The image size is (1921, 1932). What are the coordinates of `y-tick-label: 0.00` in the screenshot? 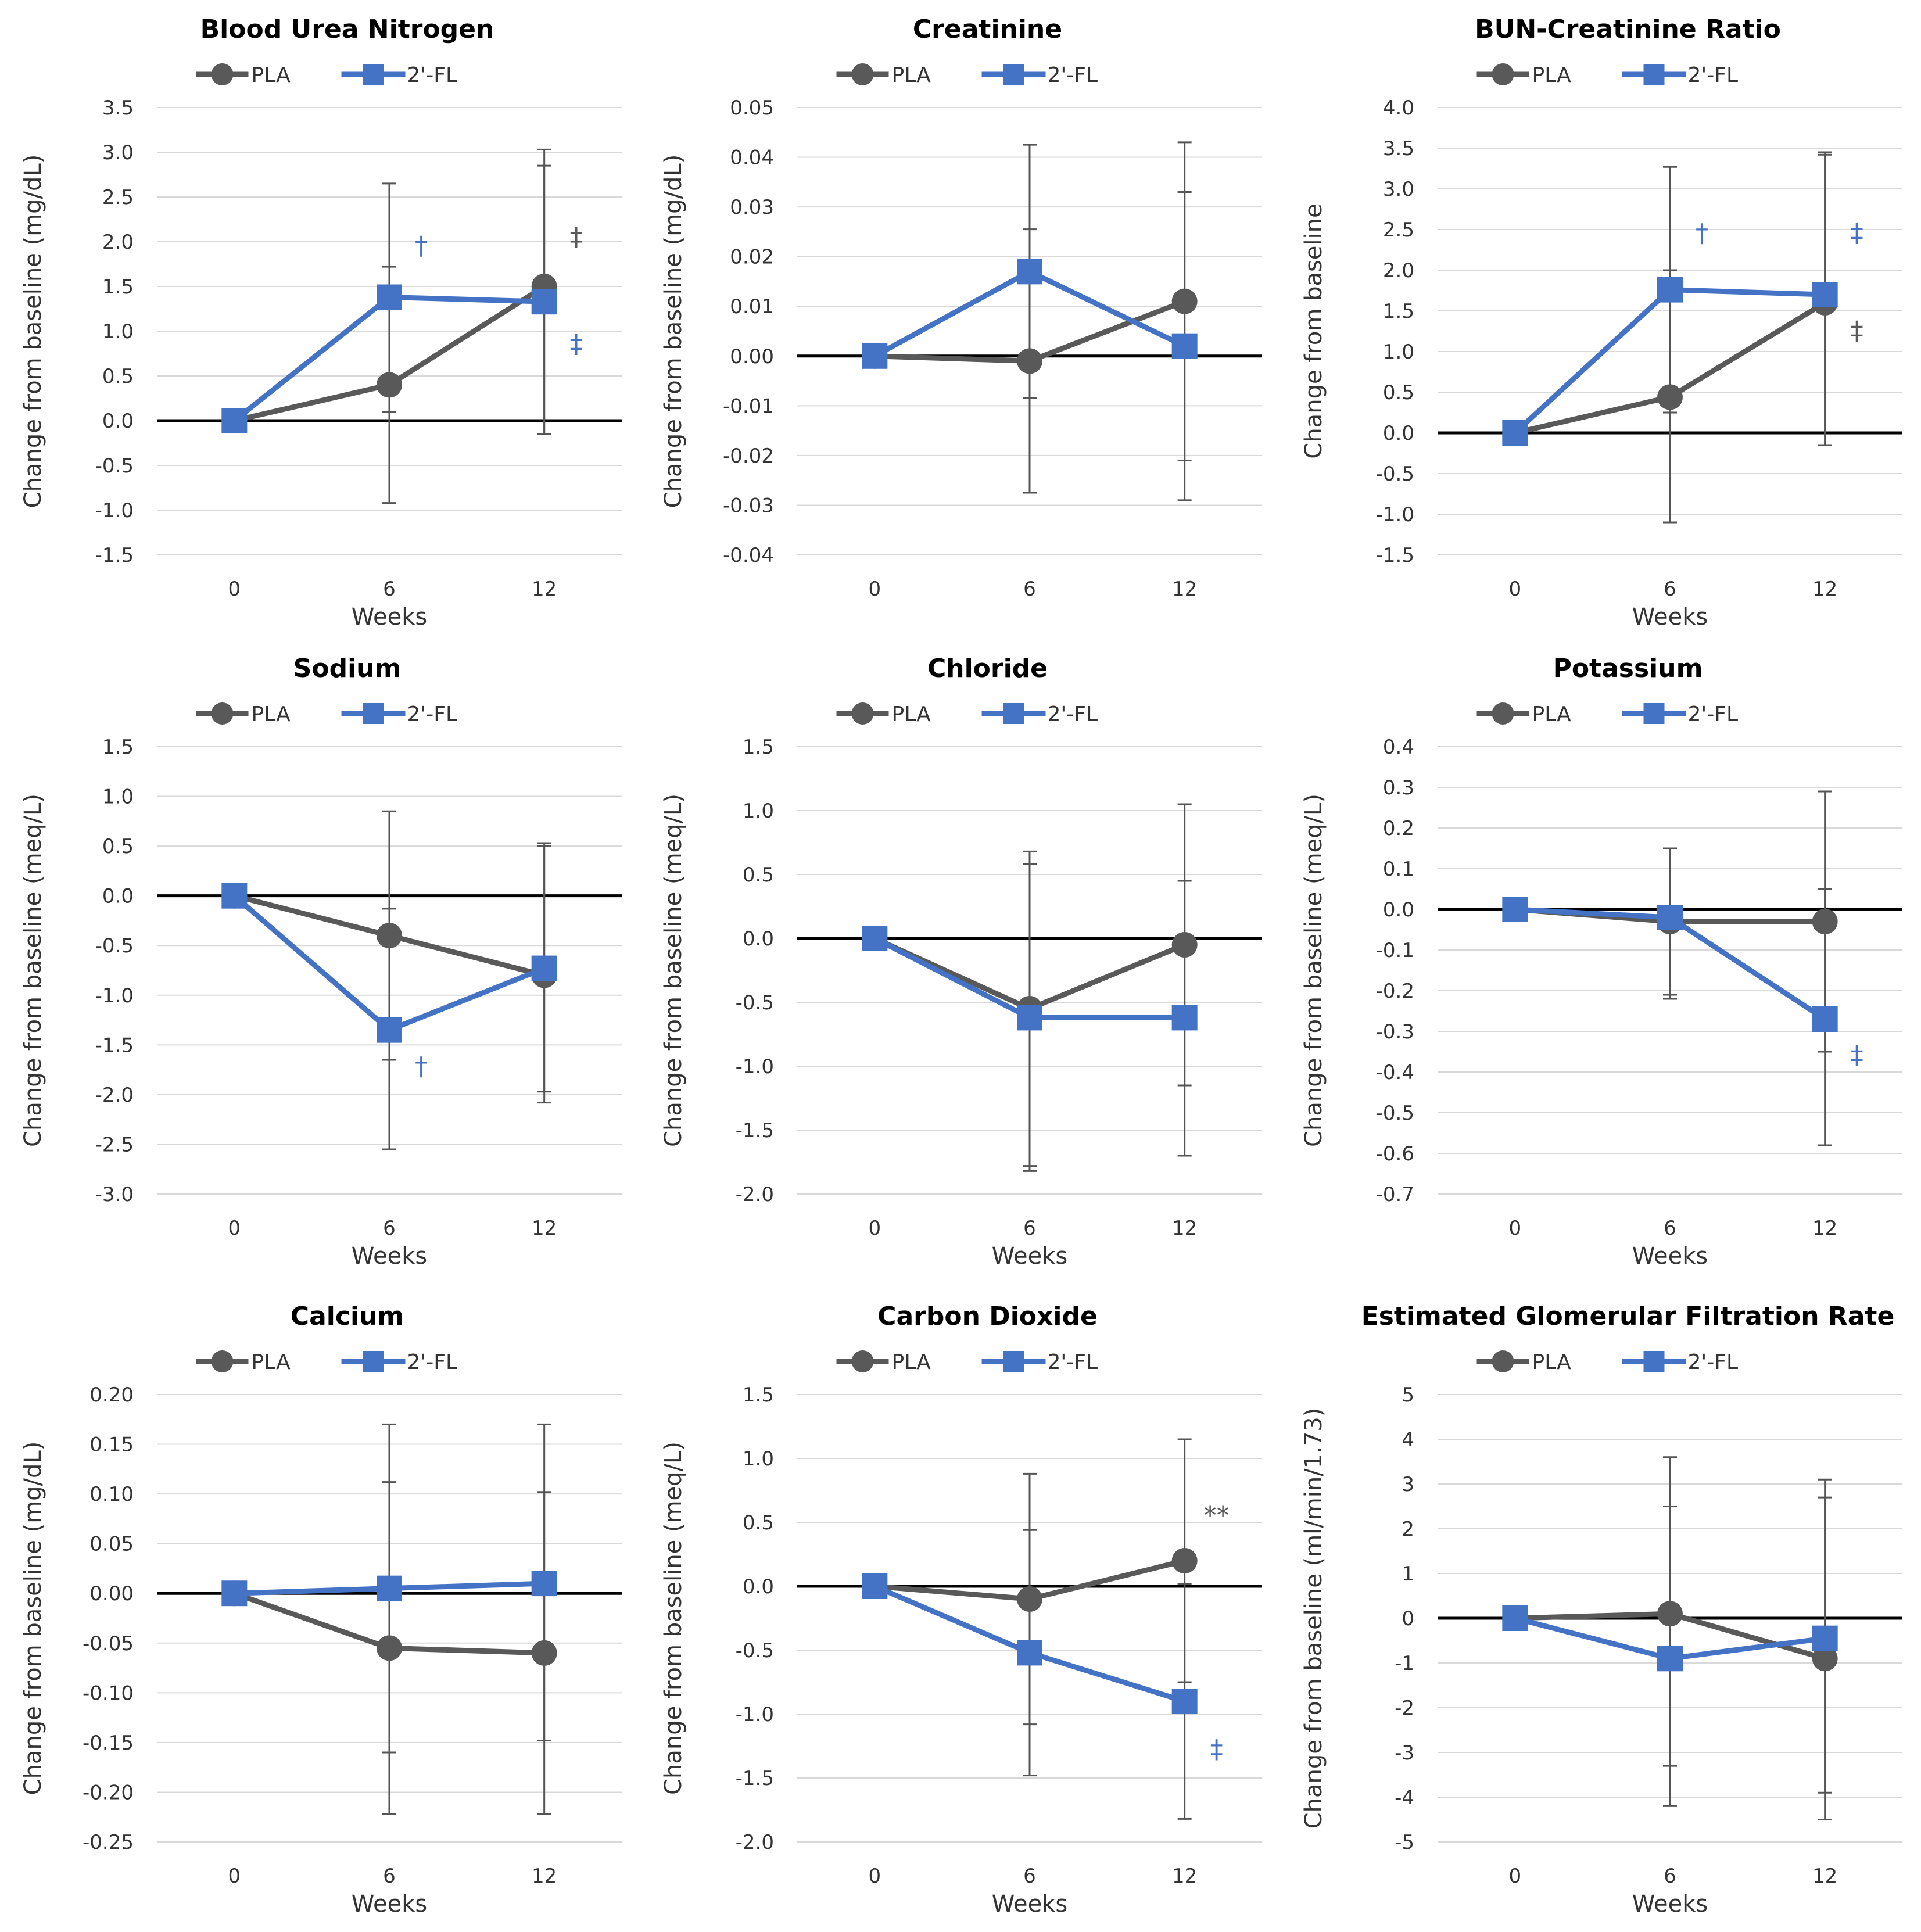 It's located at (752, 357).